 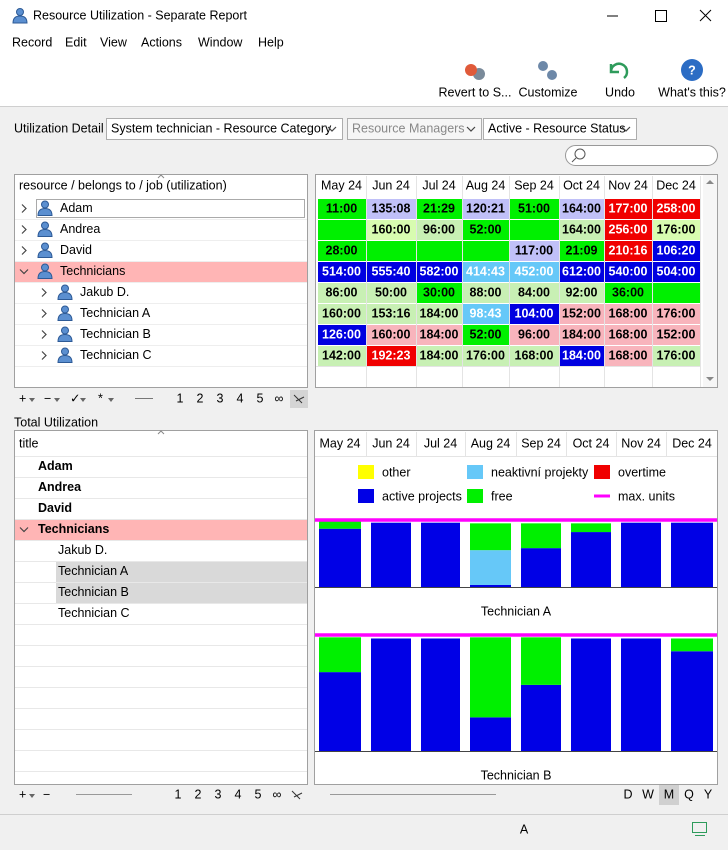 I want to click on view-button: Q, so click(x=689, y=794).